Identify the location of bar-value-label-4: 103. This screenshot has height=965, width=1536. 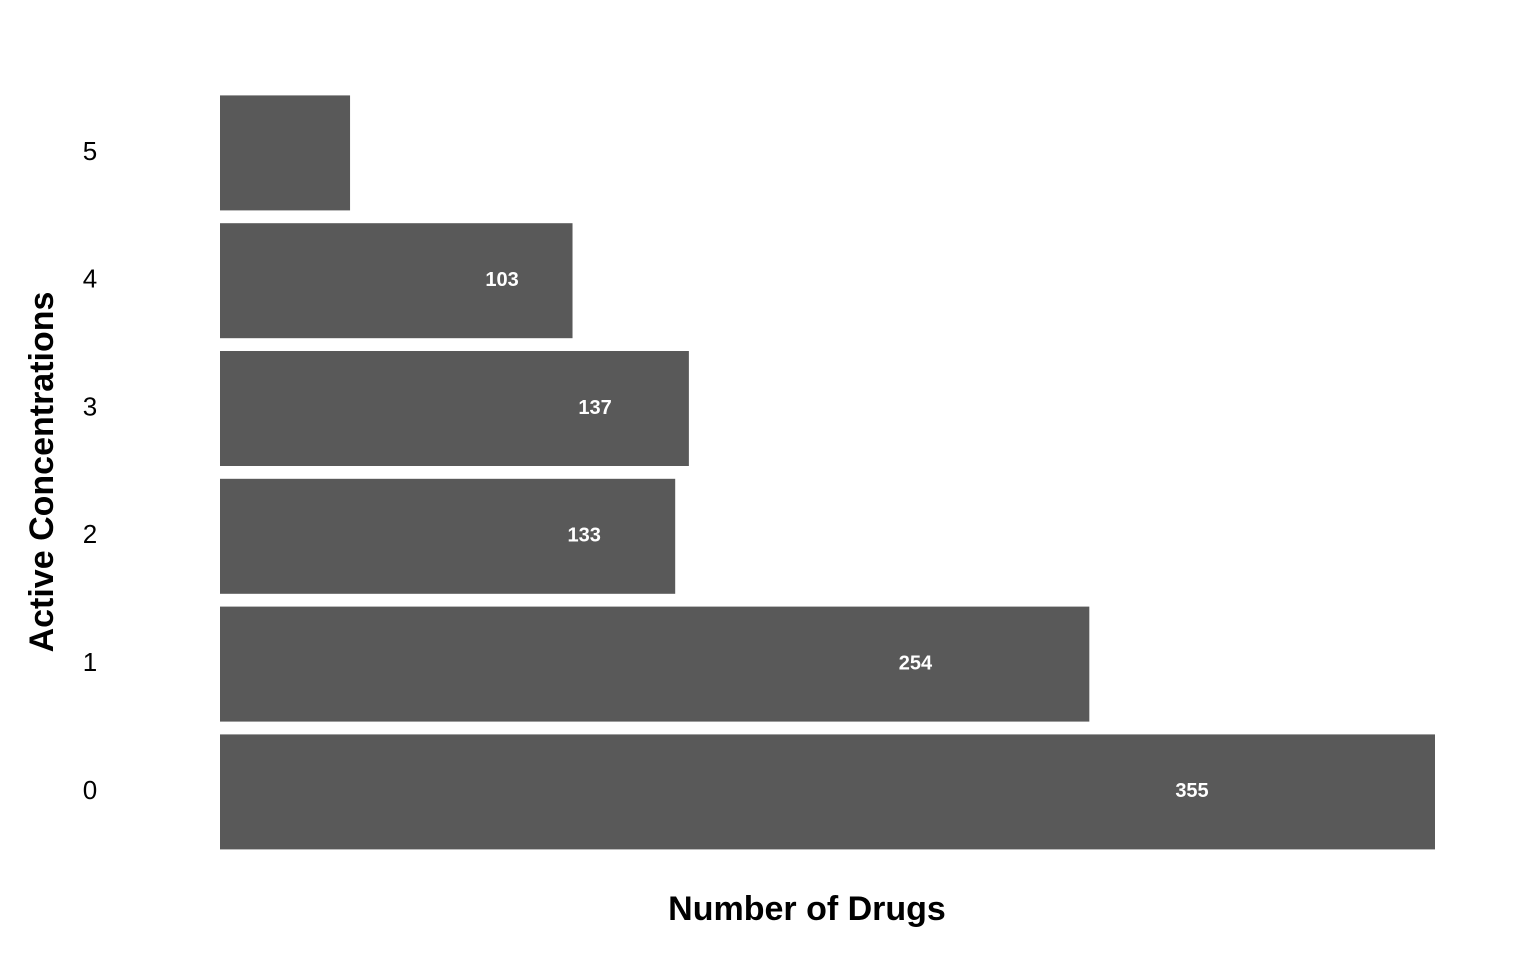
(501, 280).